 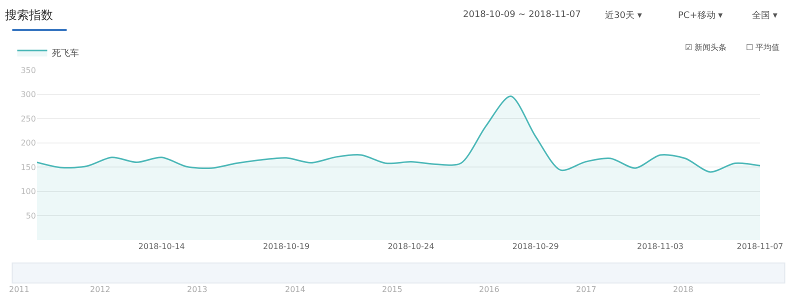 What do you see at coordinates (161, 246) in the screenshot?
I see `x-tick-label: 2018-10-14` at bounding box center [161, 246].